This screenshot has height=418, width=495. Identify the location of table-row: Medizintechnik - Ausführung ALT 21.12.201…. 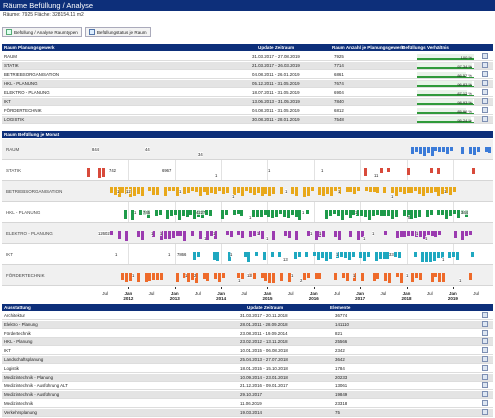
(247, 386).